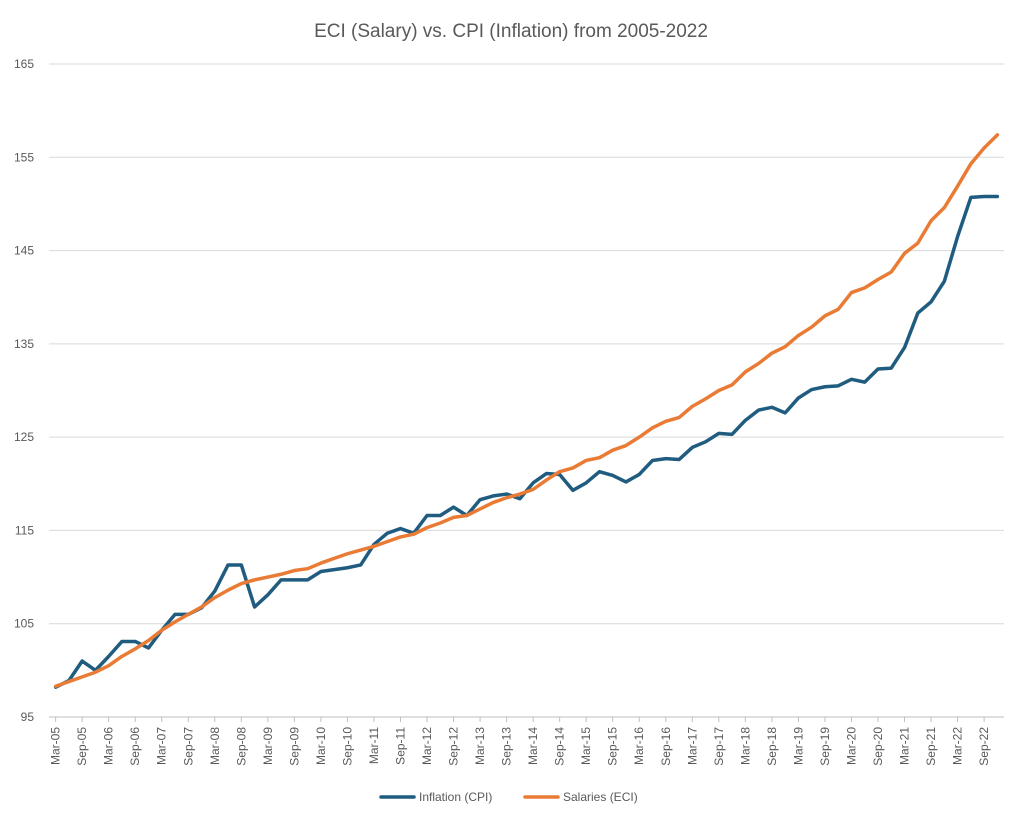 This screenshot has height=822, width=1023. I want to click on y-tick-label: 135, so click(24, 344).